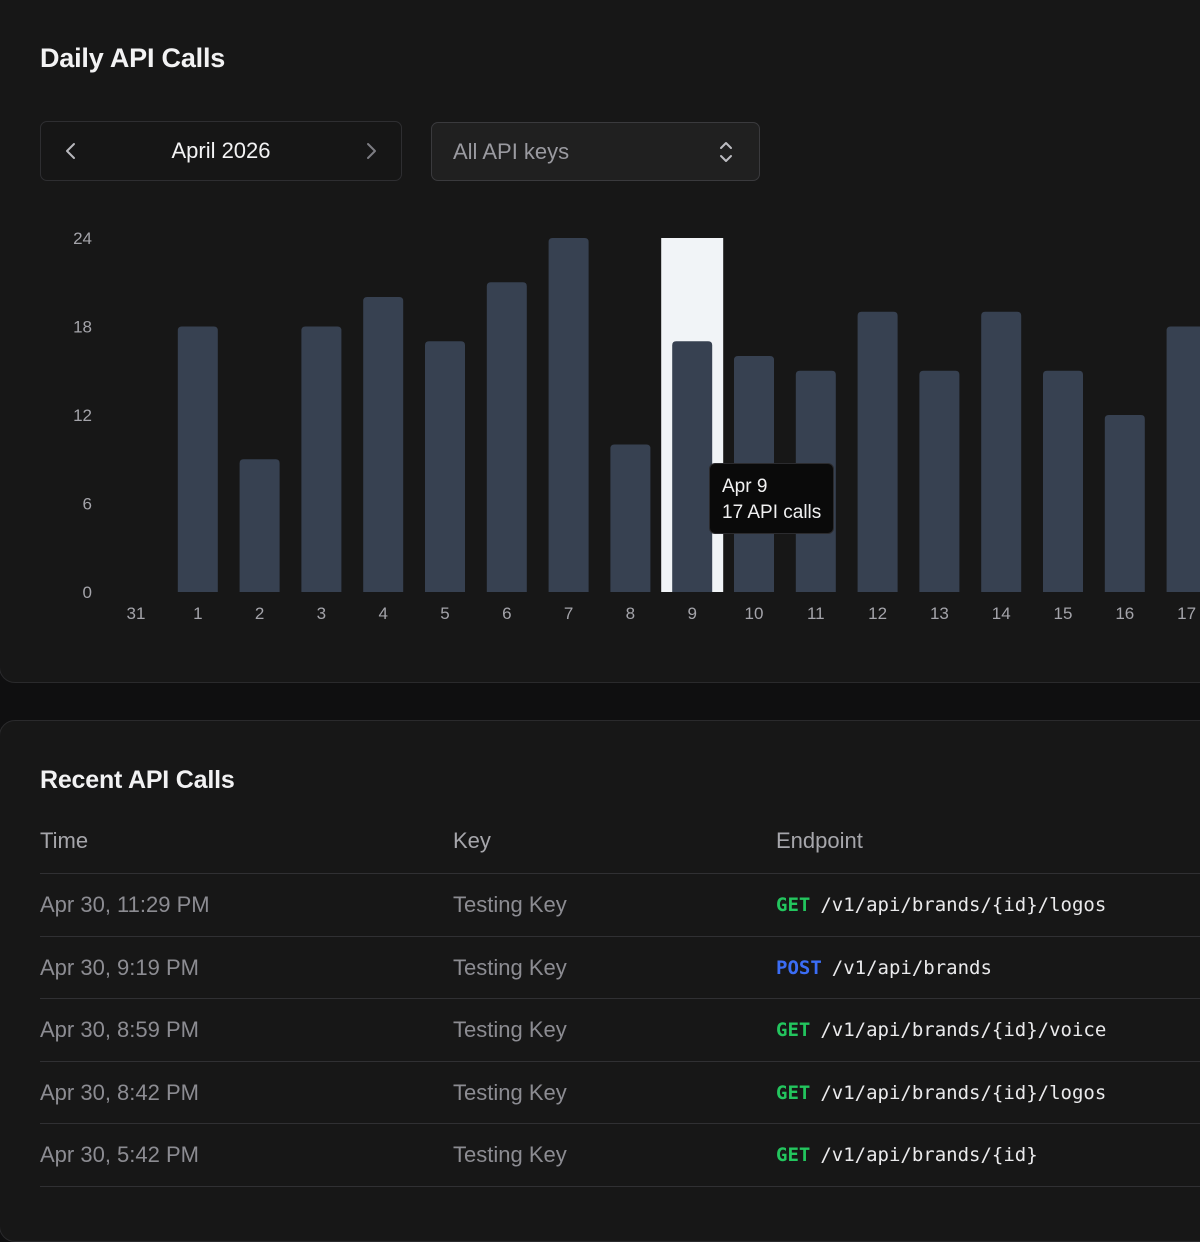  Describe the element at coordinates (472, 840) in the screenshot. I see `column-header-key: Key` at that location.